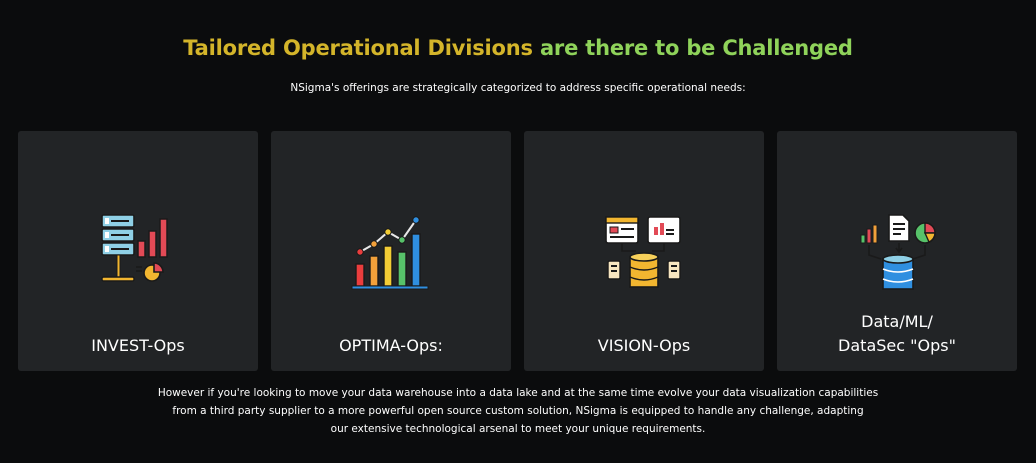 The width and height of the screenshot is (1036, 463). I want to click on card-label-line1: Data/ML/, so click(897, 321).